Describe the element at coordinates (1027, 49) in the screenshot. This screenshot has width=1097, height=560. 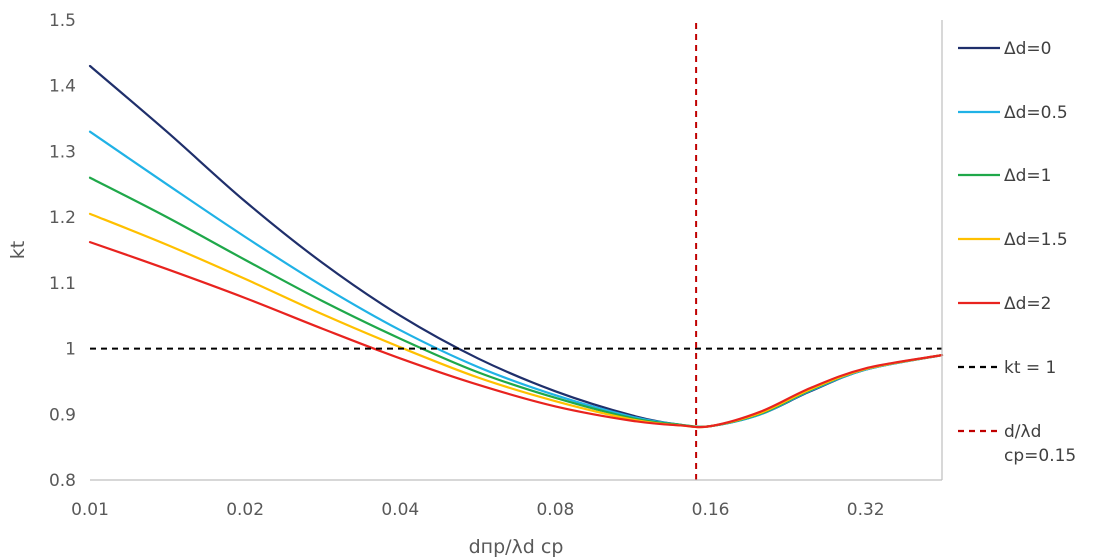
I see `legend-label-deltad-0: Δd=0` at that location.